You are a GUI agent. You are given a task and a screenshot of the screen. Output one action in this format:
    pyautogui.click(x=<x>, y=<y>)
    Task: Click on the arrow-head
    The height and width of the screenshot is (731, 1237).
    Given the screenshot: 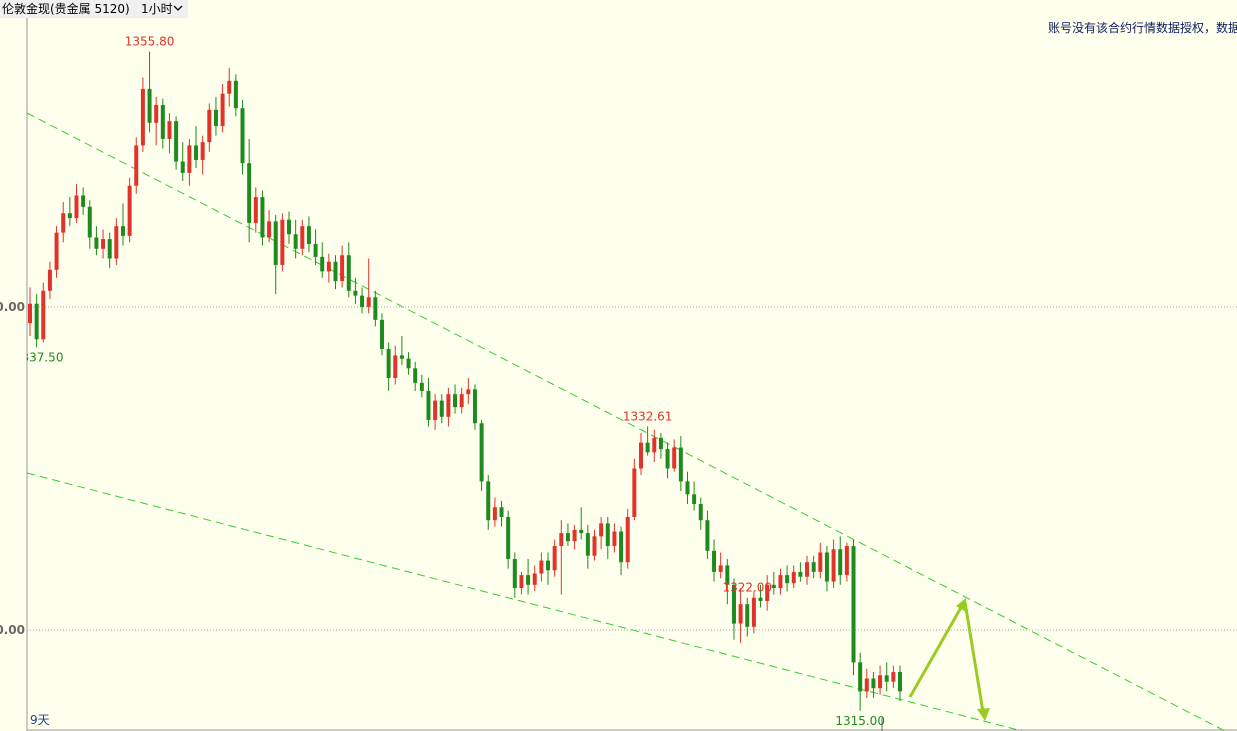 What is the action you would take?
    pyautogui.click(x=983, y=714)
    